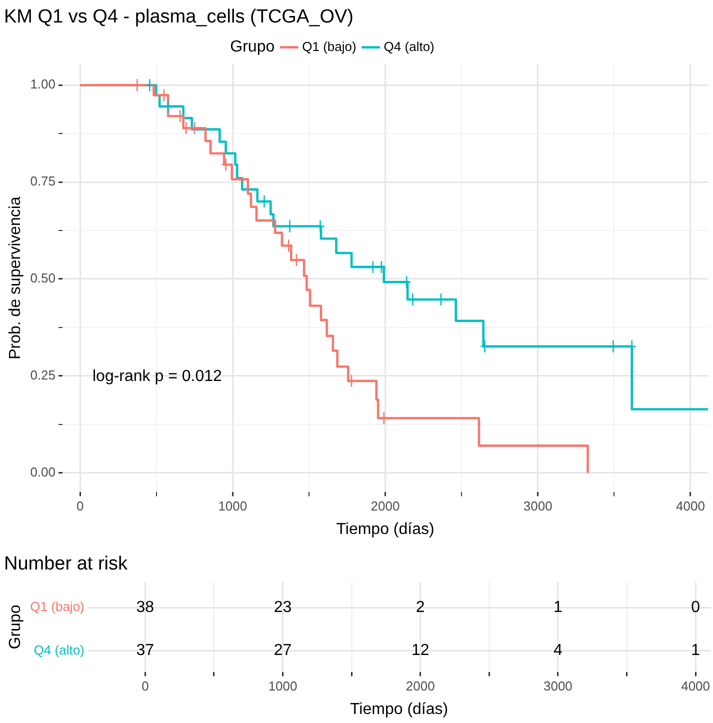  Describe the element at coordinates (409, 46) in the screenshot. I see `legend-label: Q4 (alto)` at that location.